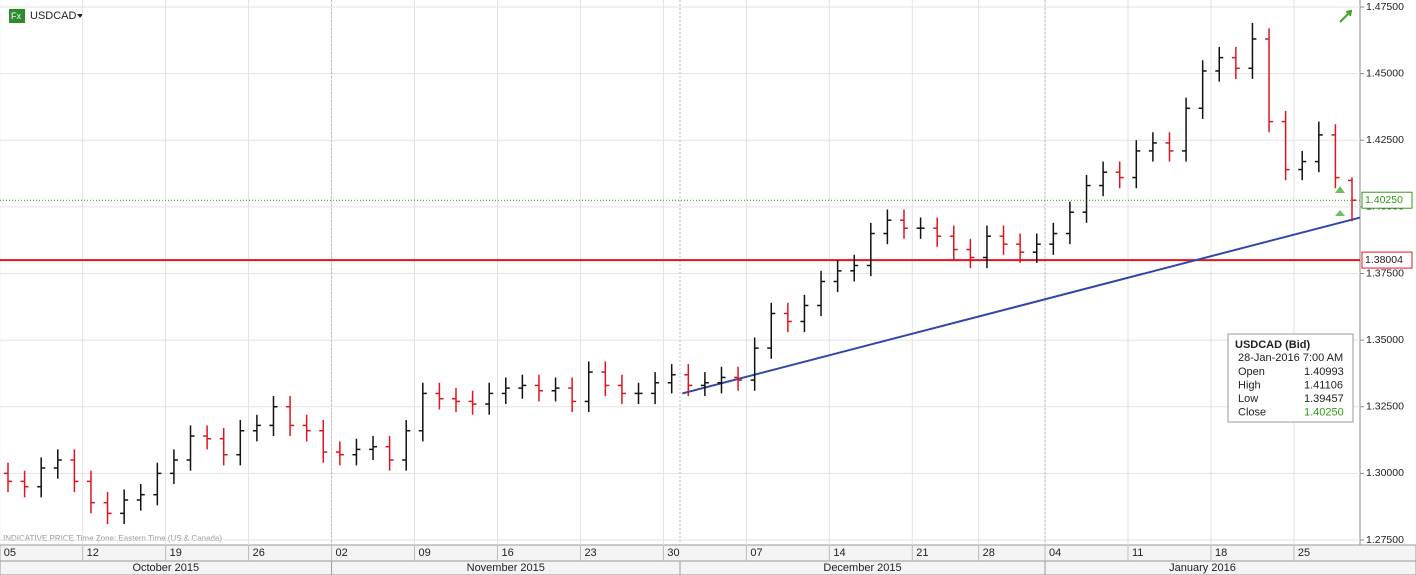 Image resolution: width=1416 pixels, height=575 pixels. Describe the element at coordinates (1252, 412) in the screenshot. I see `tooltip-row-label: Close` at that location.